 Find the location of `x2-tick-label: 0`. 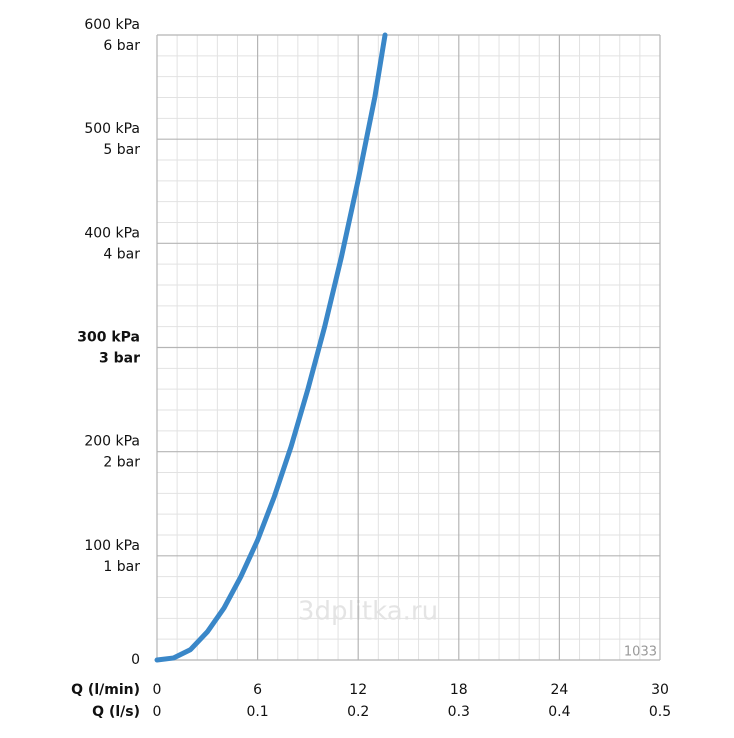

x2-tick-label: 0 is located at coordinates (157, 712).